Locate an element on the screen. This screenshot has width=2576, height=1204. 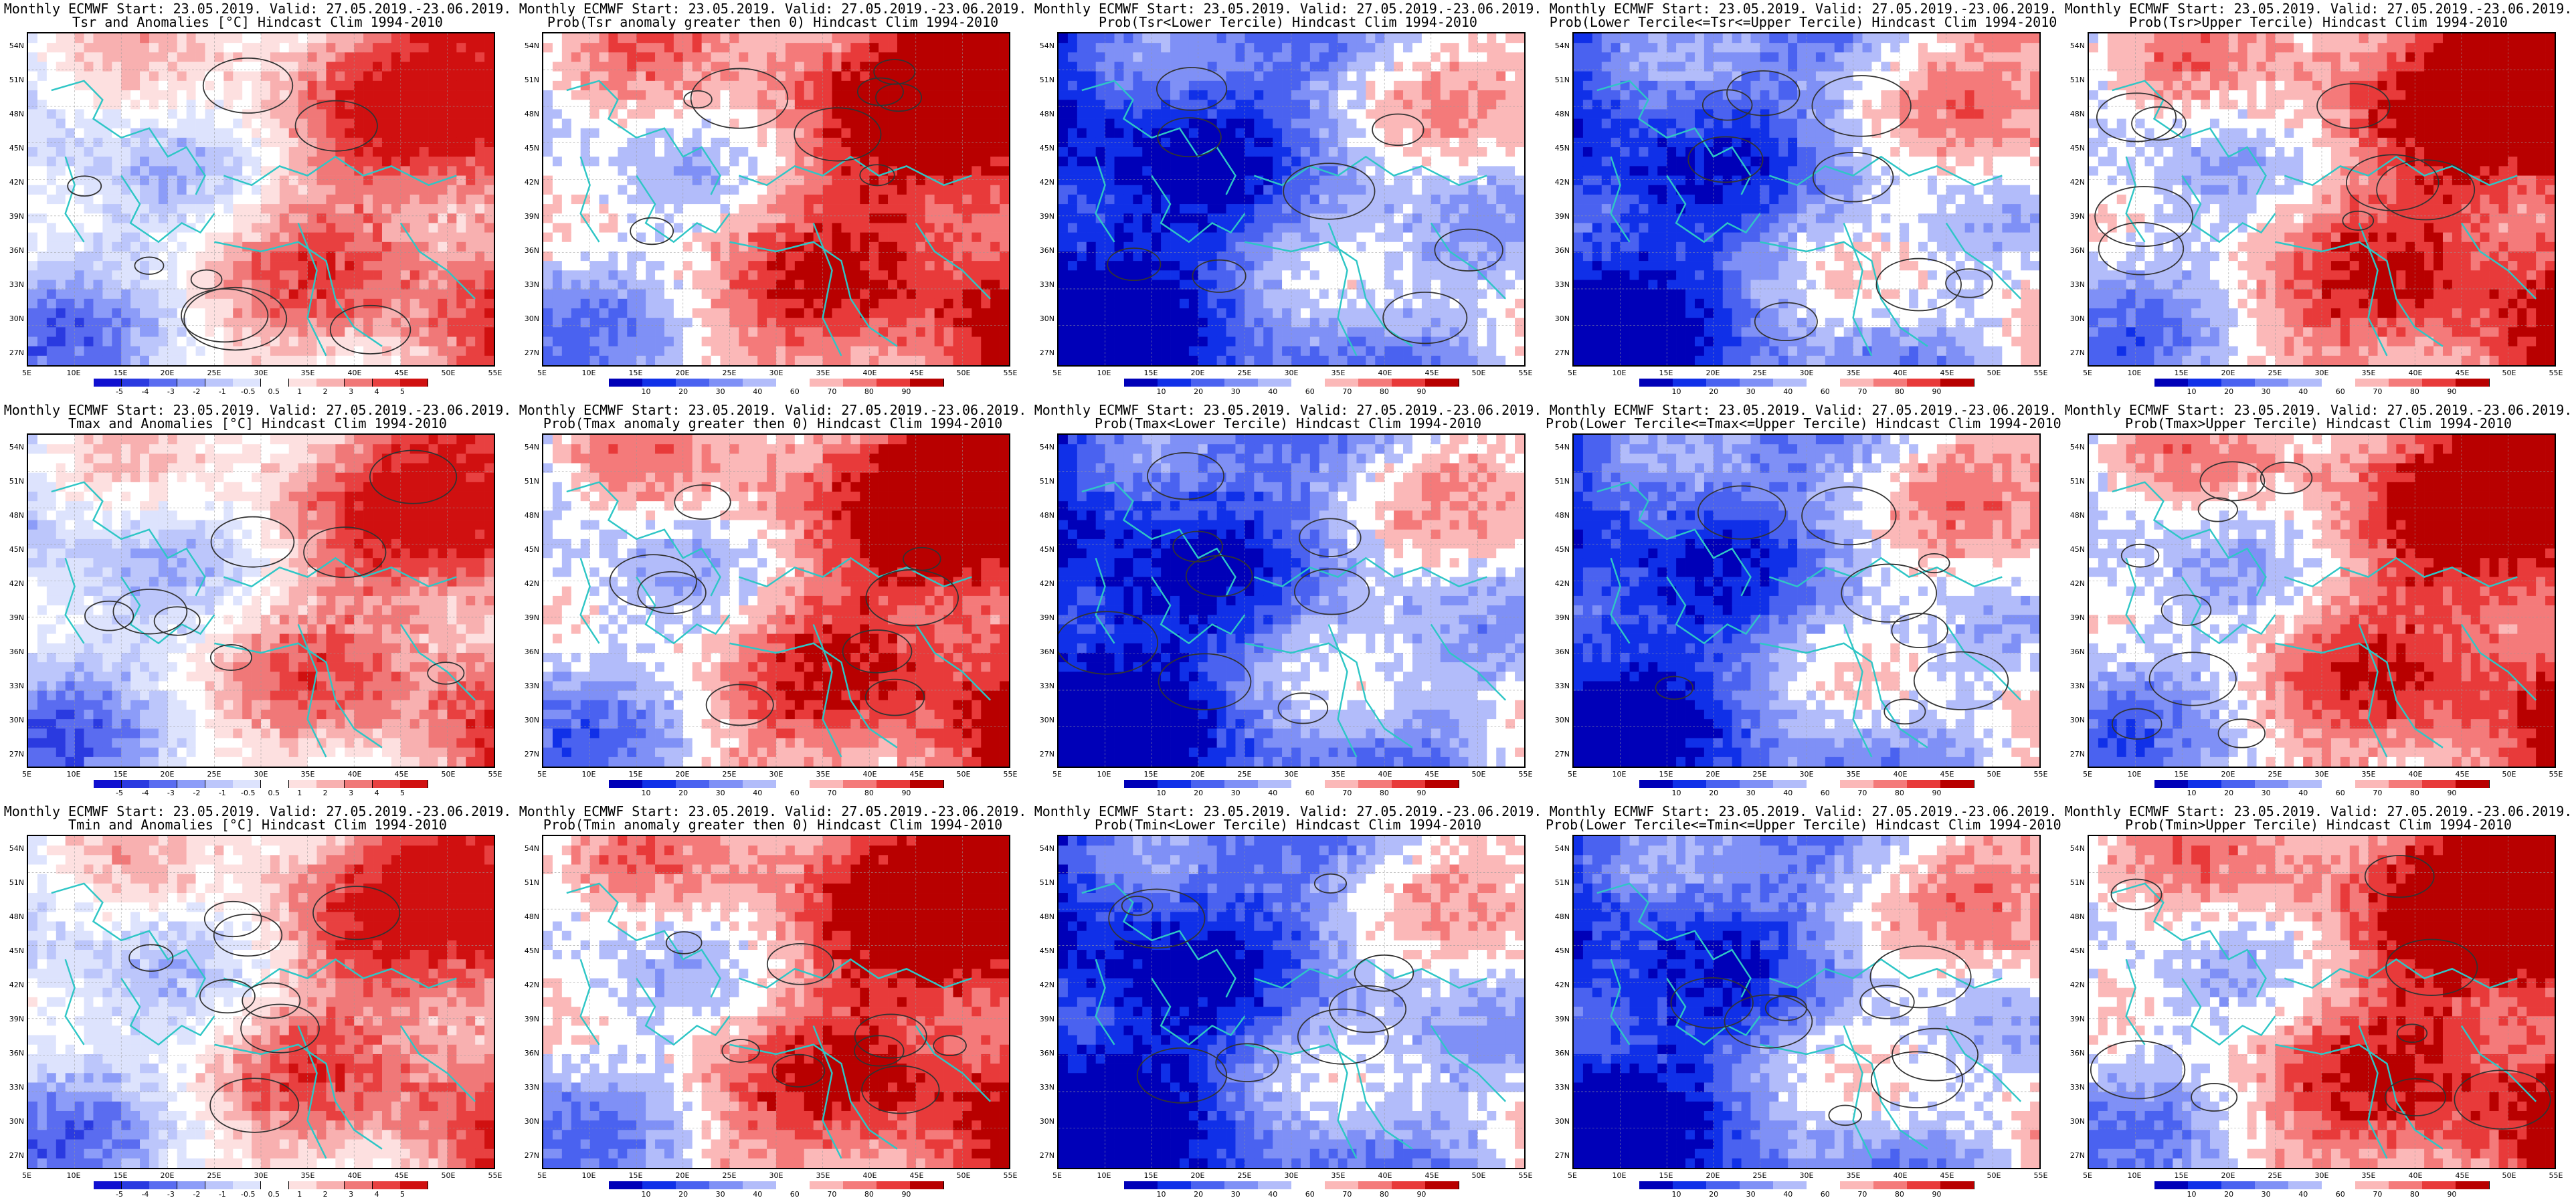
colorbar-tick-label: -3 is located at coordinates (171, 793).